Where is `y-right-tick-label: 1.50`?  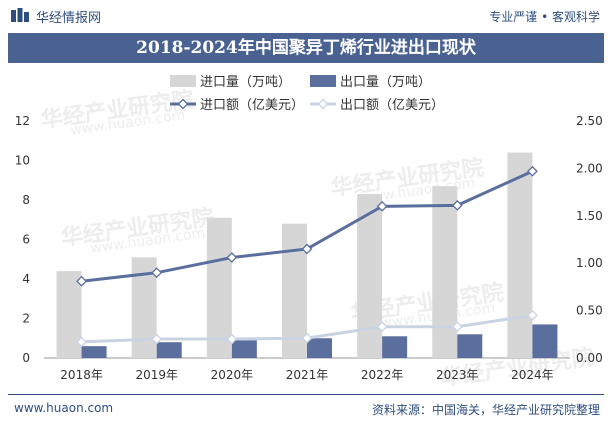
y-right-tick-label: 1.50 is located at coordinates (589, 216).